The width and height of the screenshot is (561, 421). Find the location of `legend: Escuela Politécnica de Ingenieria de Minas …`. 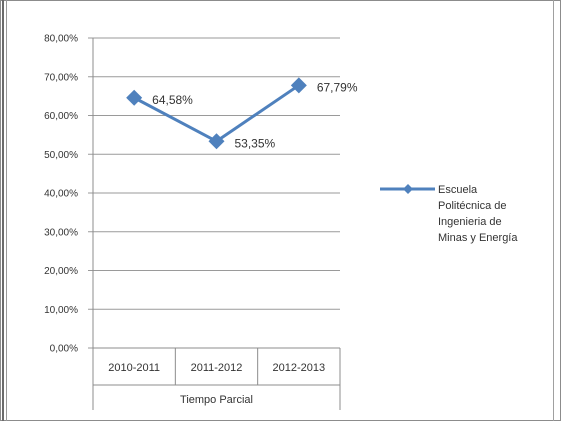

legend: Escuela Politécnica de Ingenieria de Minas … is located at coordinates (449, 214).